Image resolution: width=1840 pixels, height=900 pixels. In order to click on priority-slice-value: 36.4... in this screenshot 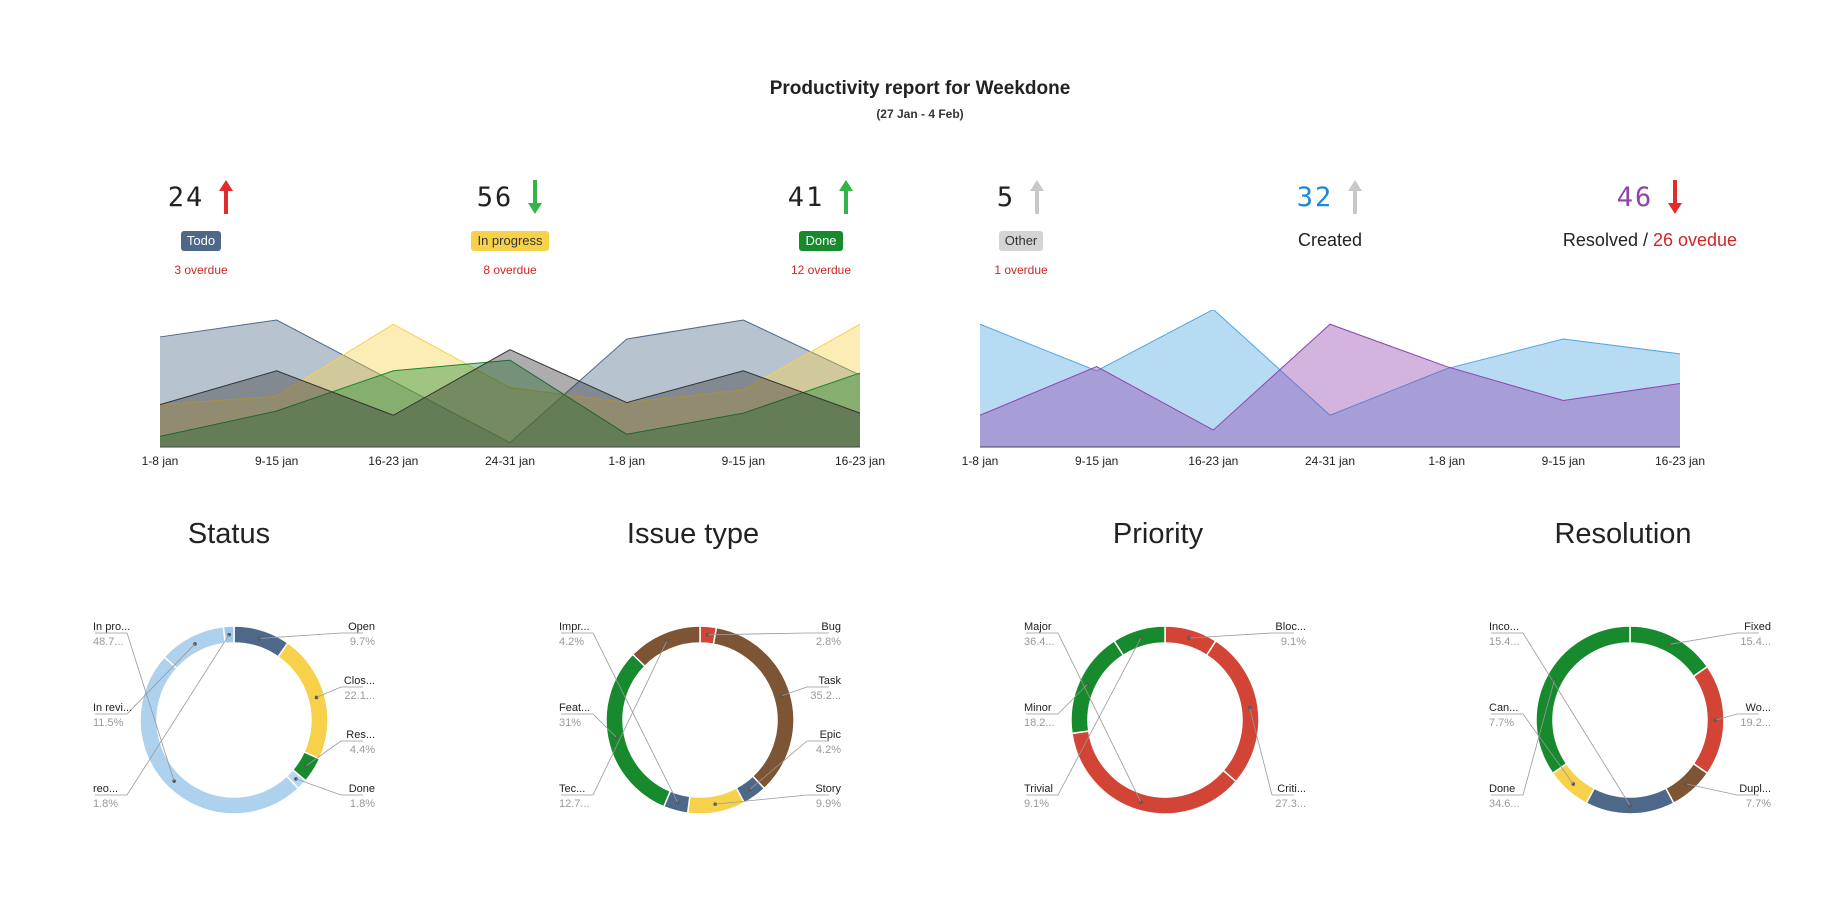, I will do `click(1039, 642)`.